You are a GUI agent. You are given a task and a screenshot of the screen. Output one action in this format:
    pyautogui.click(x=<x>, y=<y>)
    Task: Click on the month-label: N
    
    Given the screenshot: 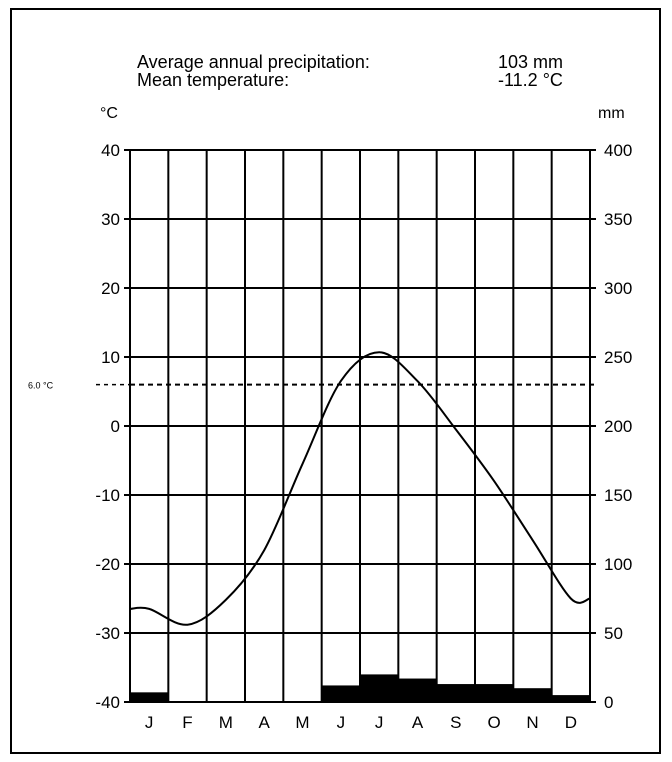 What is the action you would take?
    pyautogui.click(x=532, y=722)
    